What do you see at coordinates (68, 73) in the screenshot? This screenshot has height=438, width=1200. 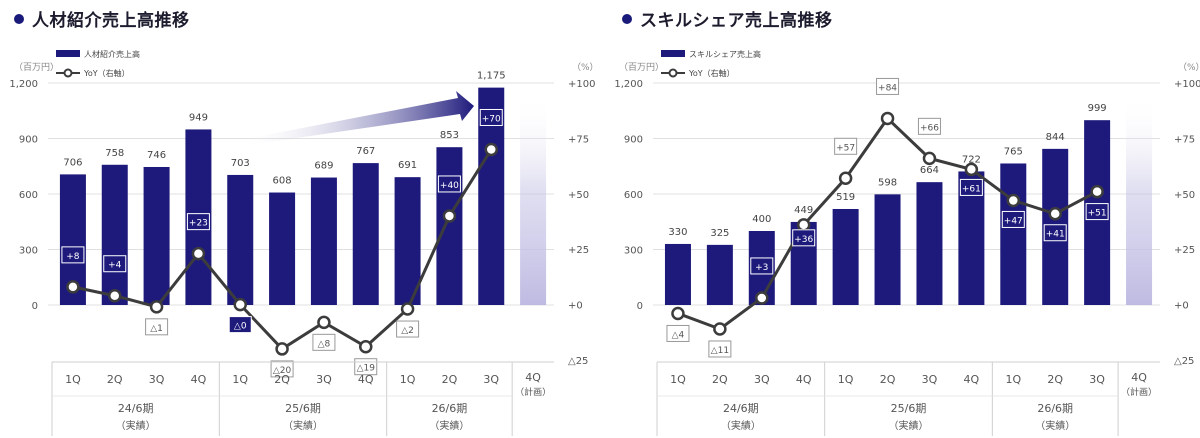 I see `legend-line-marker` at bounding box center [68, 73].